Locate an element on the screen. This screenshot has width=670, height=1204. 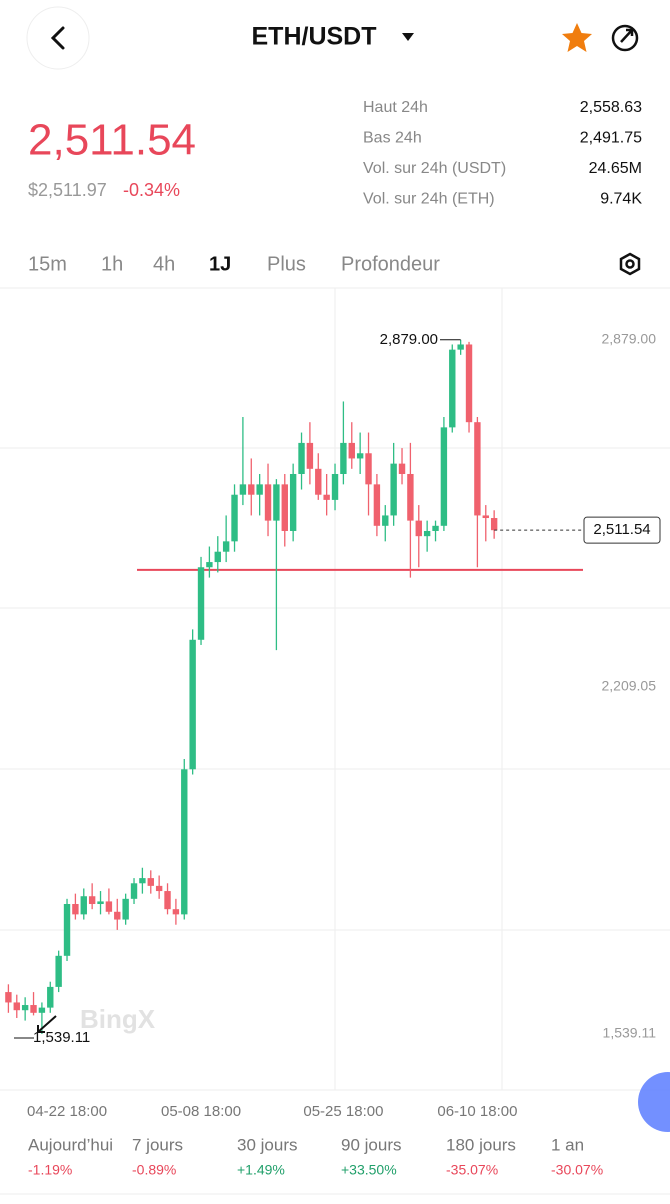
stat-label: Bas 24h is located at coordinates (392, 138).